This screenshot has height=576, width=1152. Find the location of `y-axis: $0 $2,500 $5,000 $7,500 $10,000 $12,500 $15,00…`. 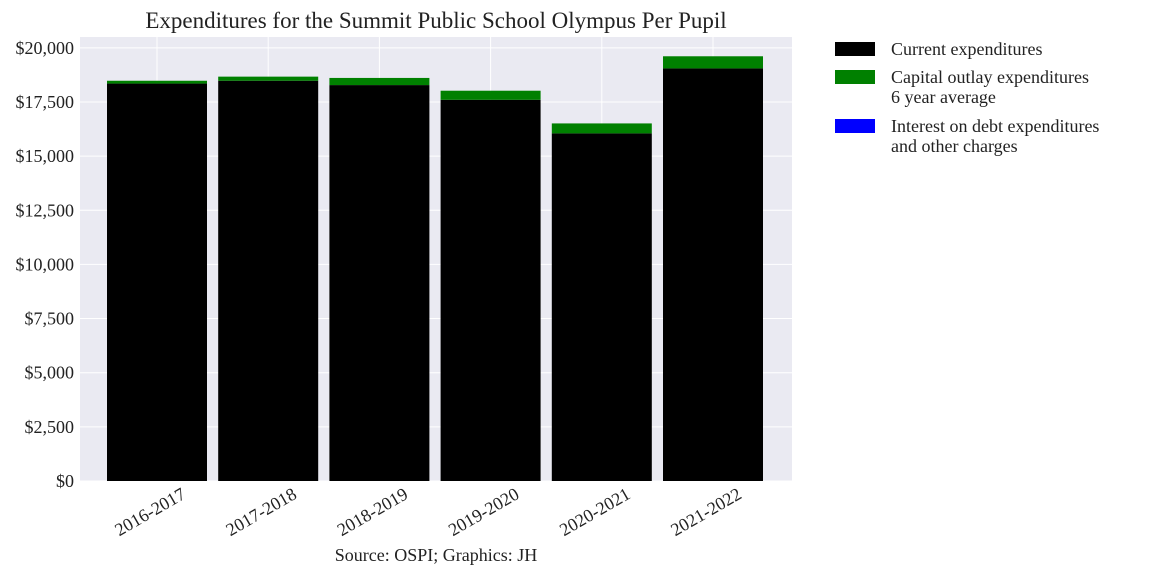

y-axis: $0 $2,500 $5,000 $7,500 $10,000 $12,500 $15,00… is located at coordinates (45, 264).